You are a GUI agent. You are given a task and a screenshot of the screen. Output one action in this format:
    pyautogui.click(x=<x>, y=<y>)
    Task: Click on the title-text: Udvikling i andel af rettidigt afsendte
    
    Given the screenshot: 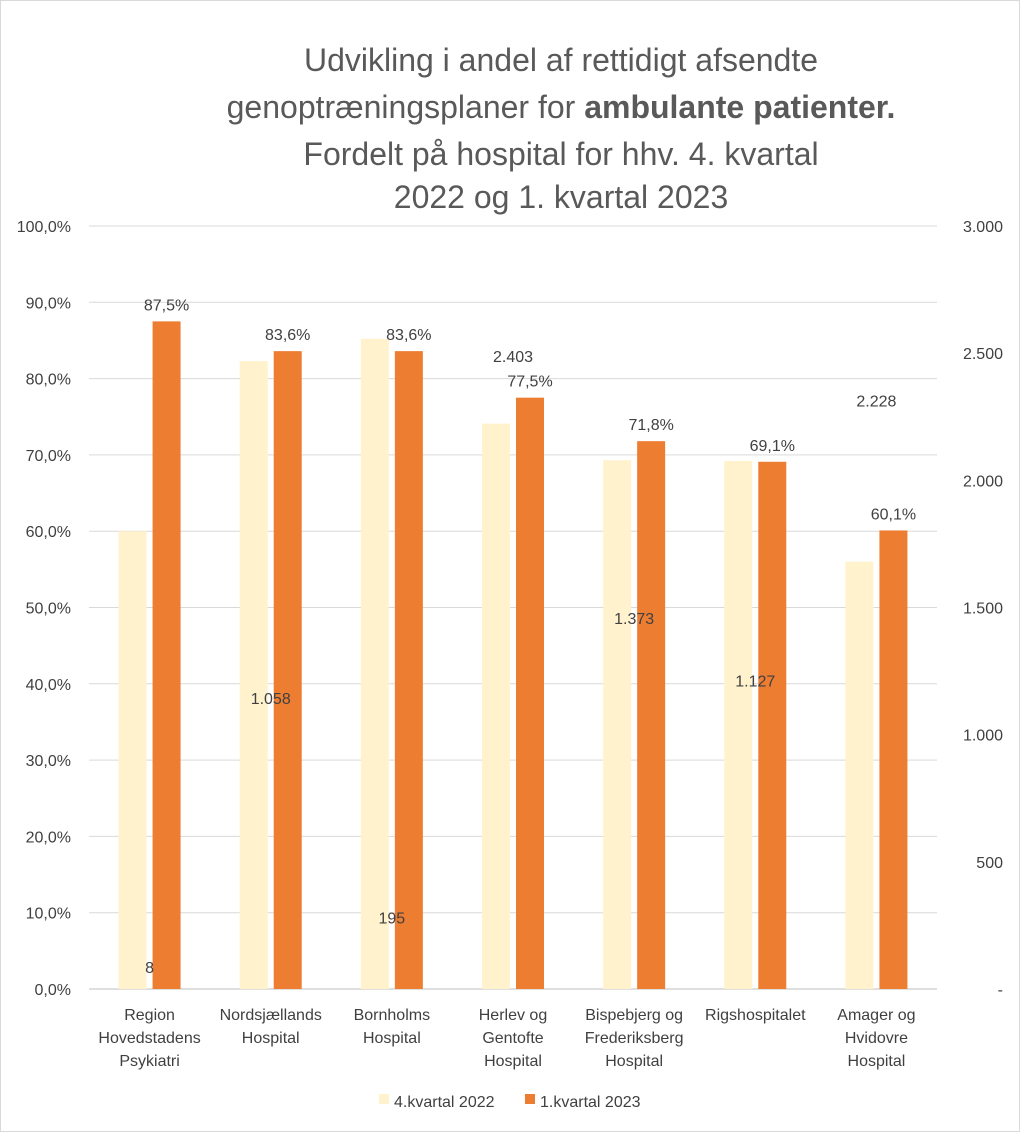 What is the action you would take?
    pyautogui.click(x=561, y=60)
    